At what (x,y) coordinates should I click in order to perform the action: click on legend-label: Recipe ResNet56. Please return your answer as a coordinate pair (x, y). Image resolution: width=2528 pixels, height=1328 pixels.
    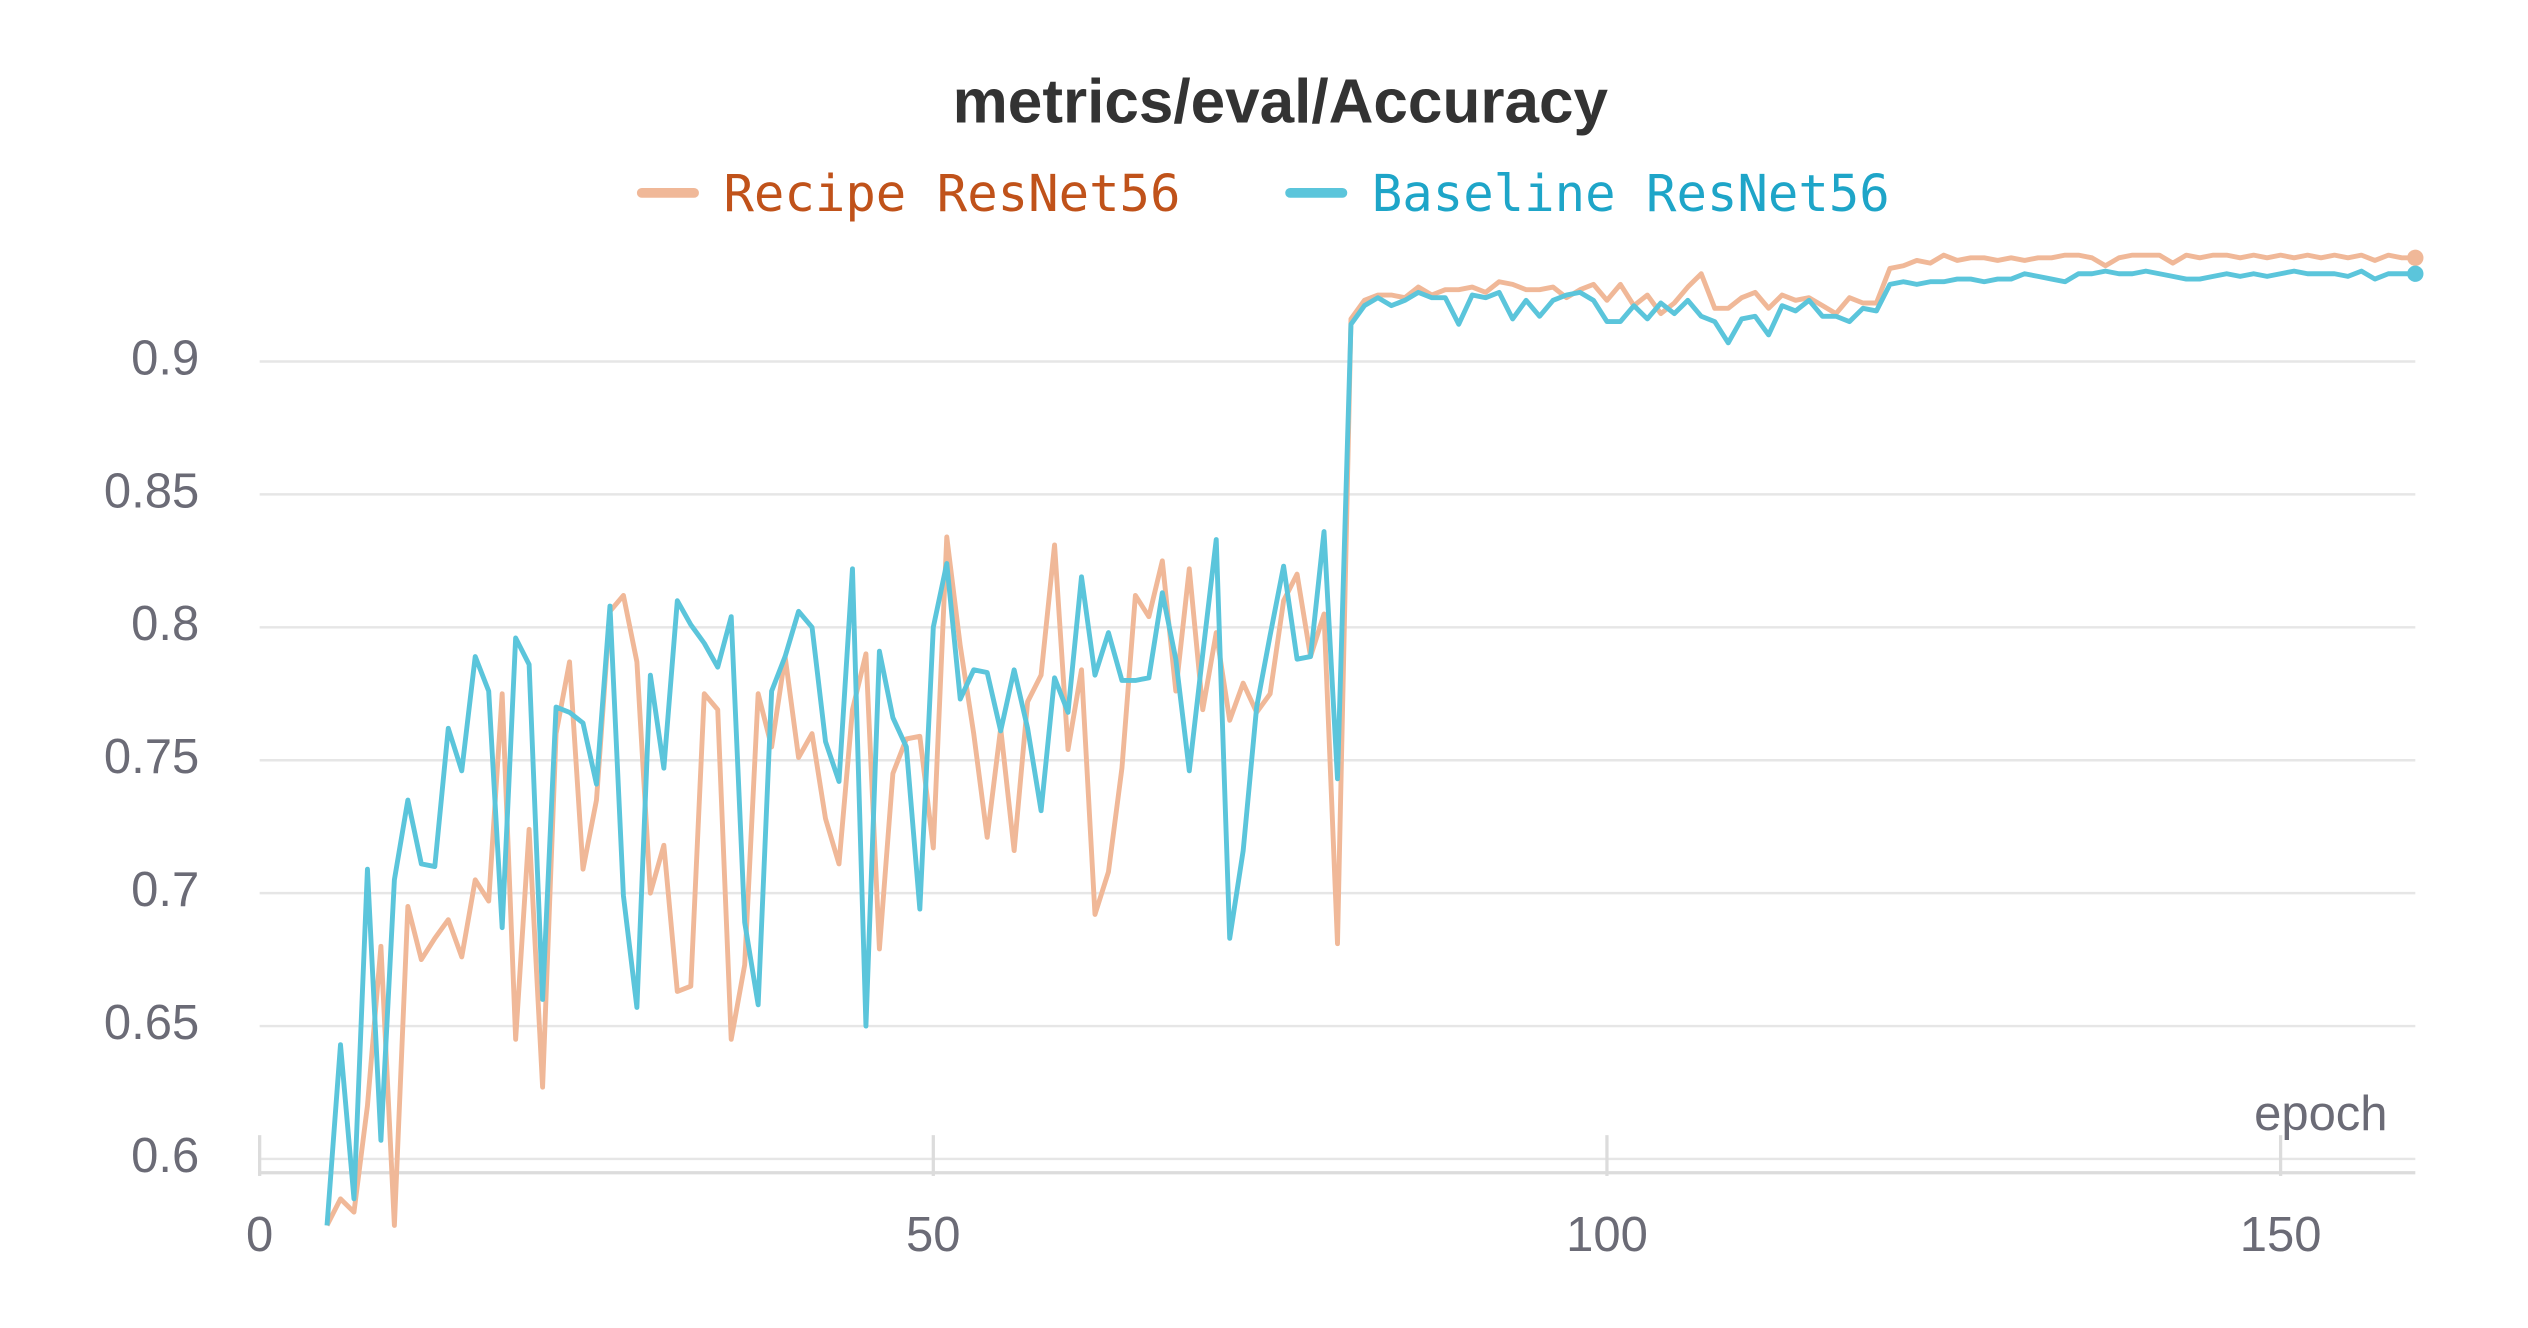
    Looking at the image, I should click on (951, 193).